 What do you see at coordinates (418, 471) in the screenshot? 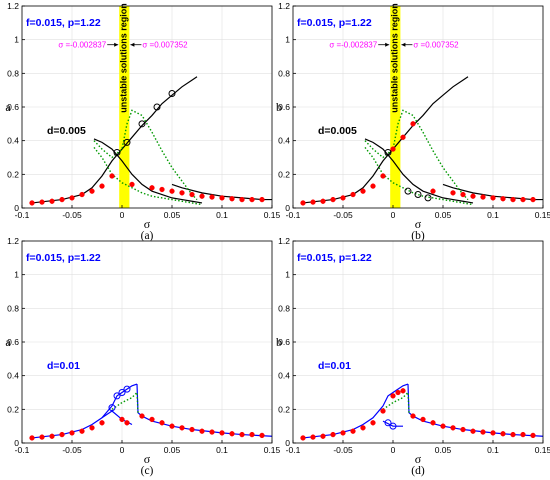
I see `panel-caption: (d)` at bounding box center [418, 471].